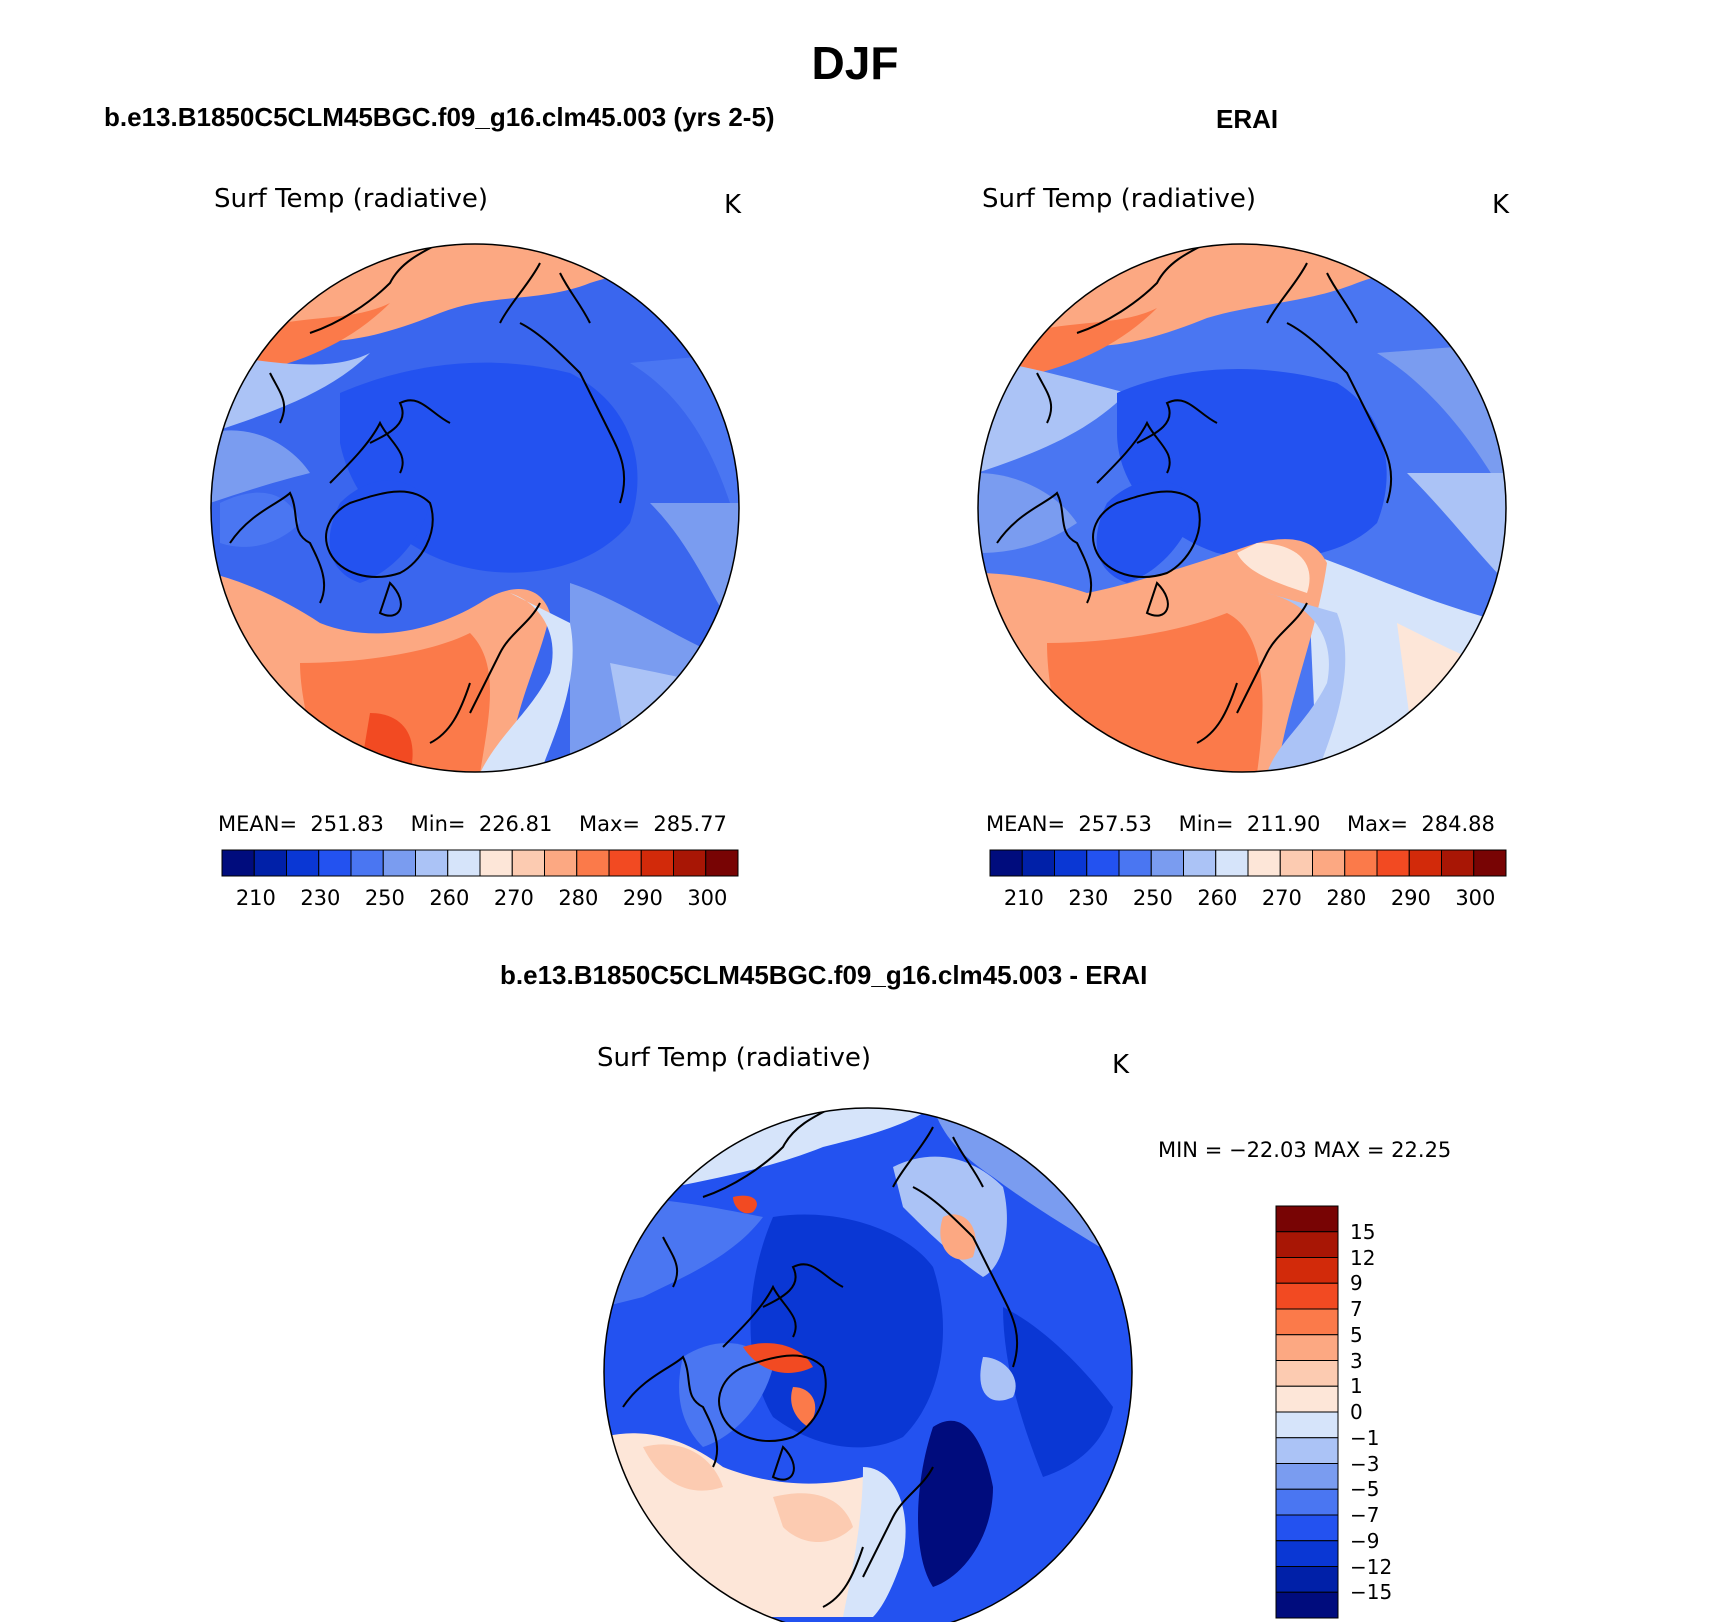 The width and height of the screenshot is (1710, 1622). What do you see at coordinates (515, 824) in the screenshot?
I see `model-min-value: 226.81` at bounding box center [515, 824].